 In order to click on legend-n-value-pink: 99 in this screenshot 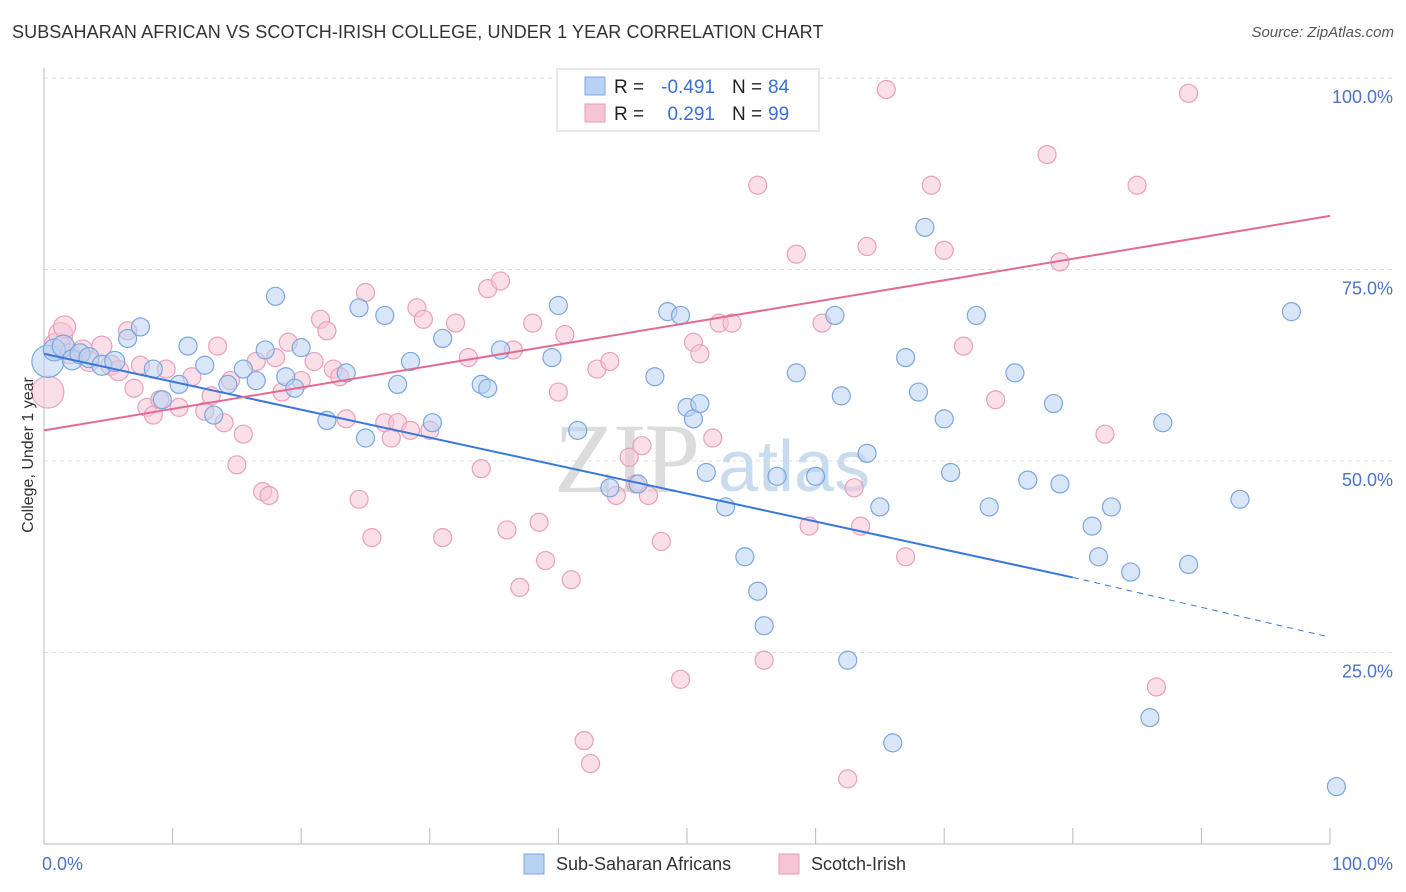, I will do `click(778, 114)`.